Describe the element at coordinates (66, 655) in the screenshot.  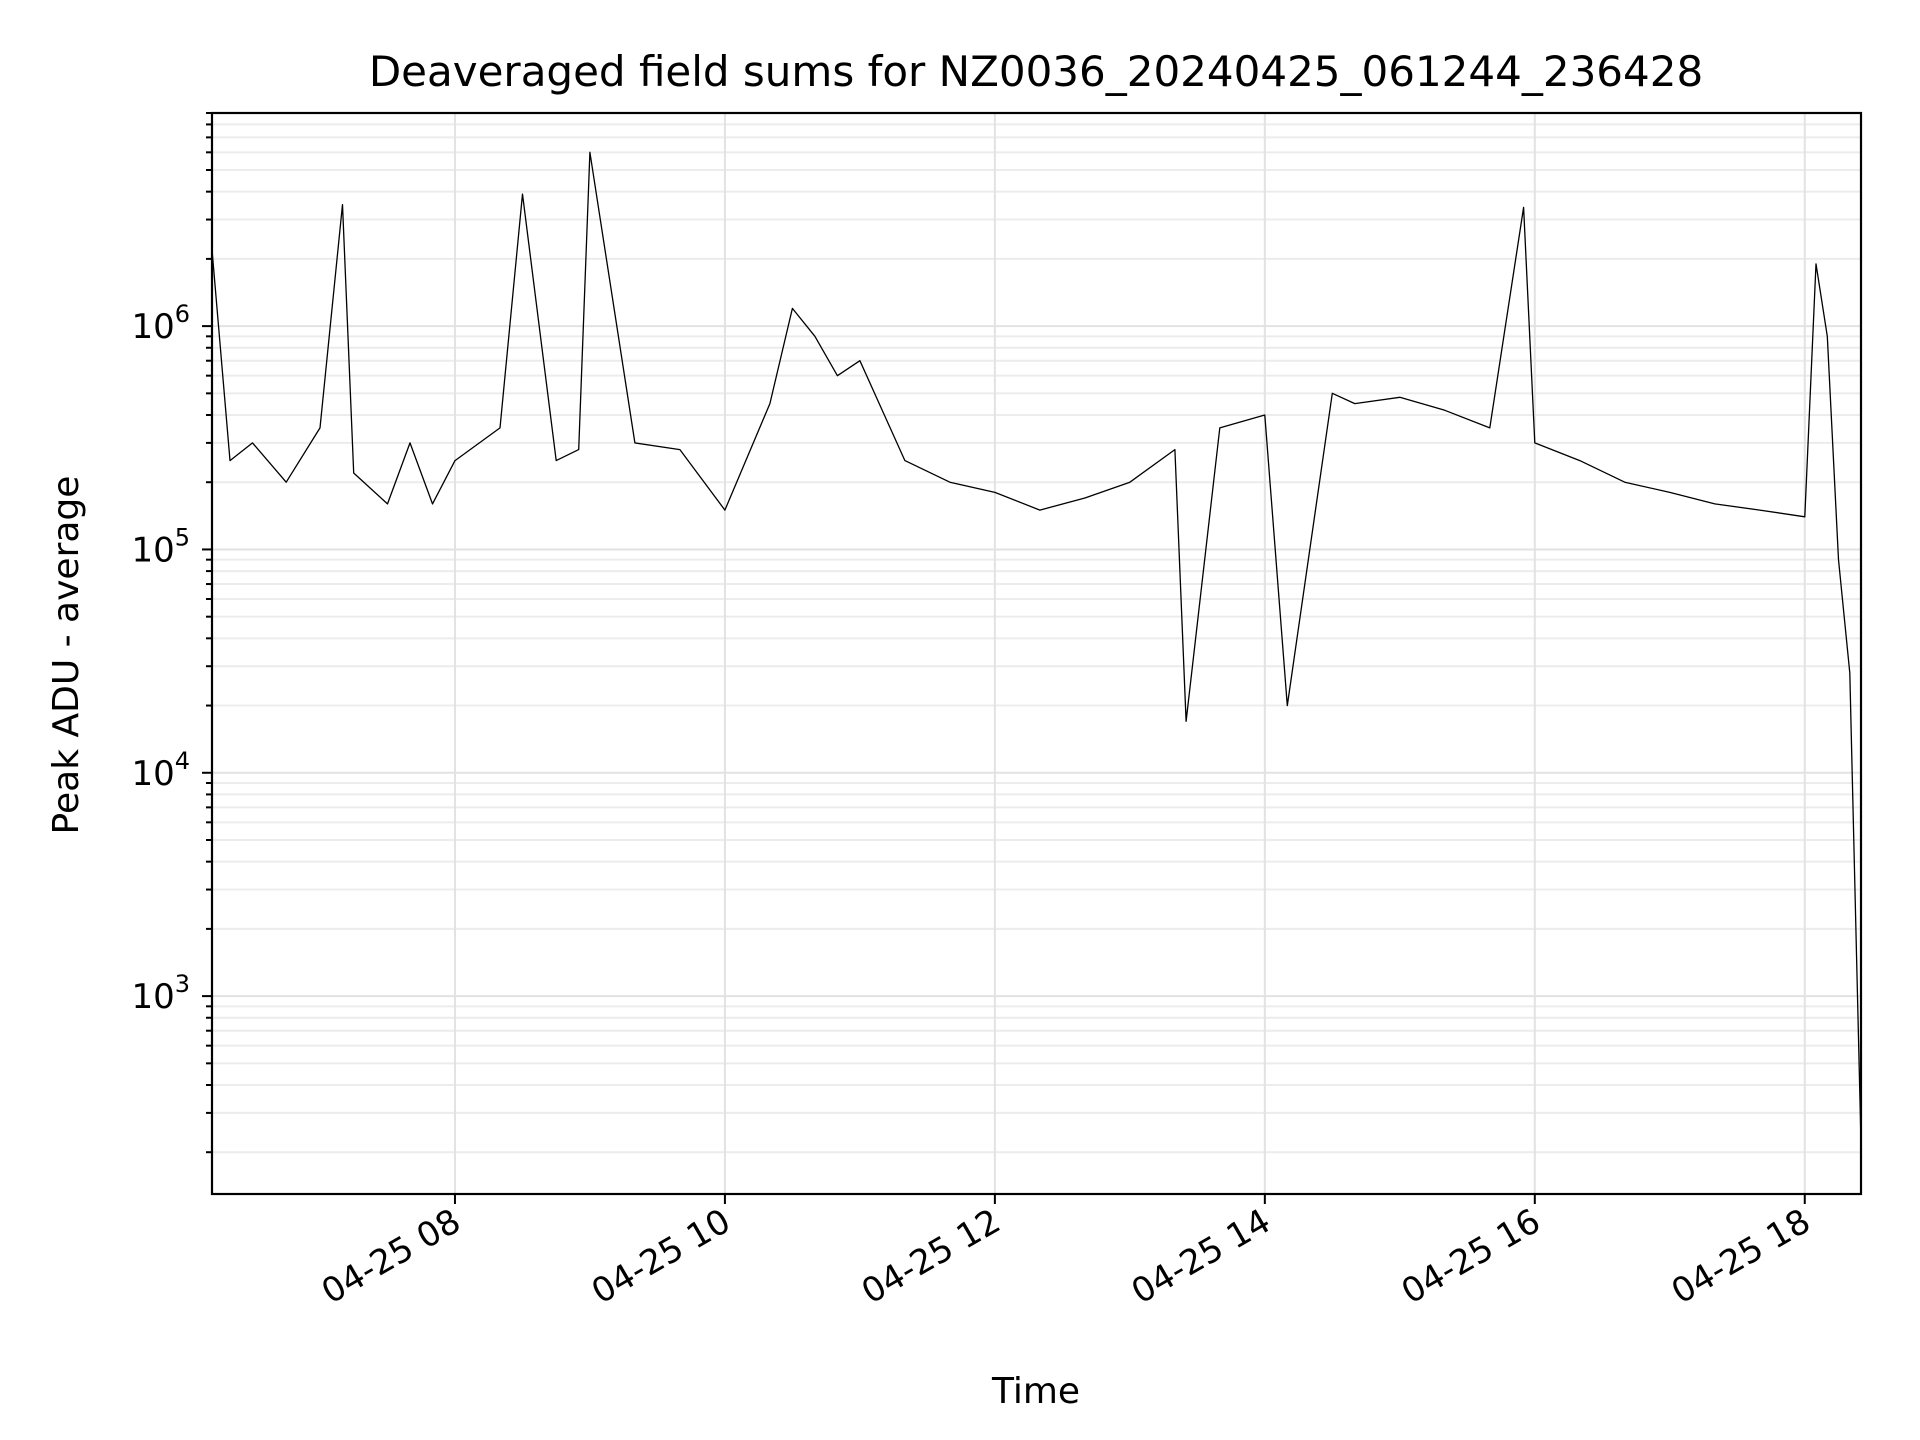
I see `y-axis-label: Peak ADU - average` at that location.